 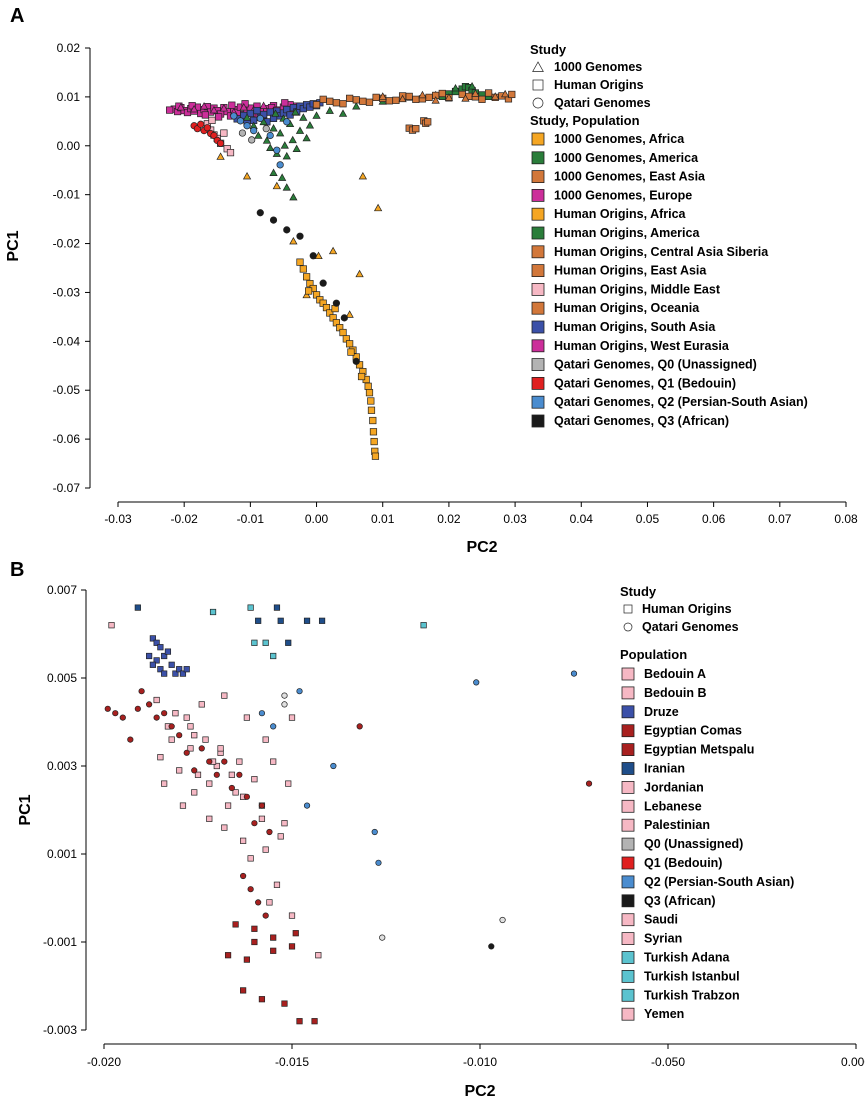 I want to click on legend-population-item: Q1 (Bedouin), so click(x=683, y=863).